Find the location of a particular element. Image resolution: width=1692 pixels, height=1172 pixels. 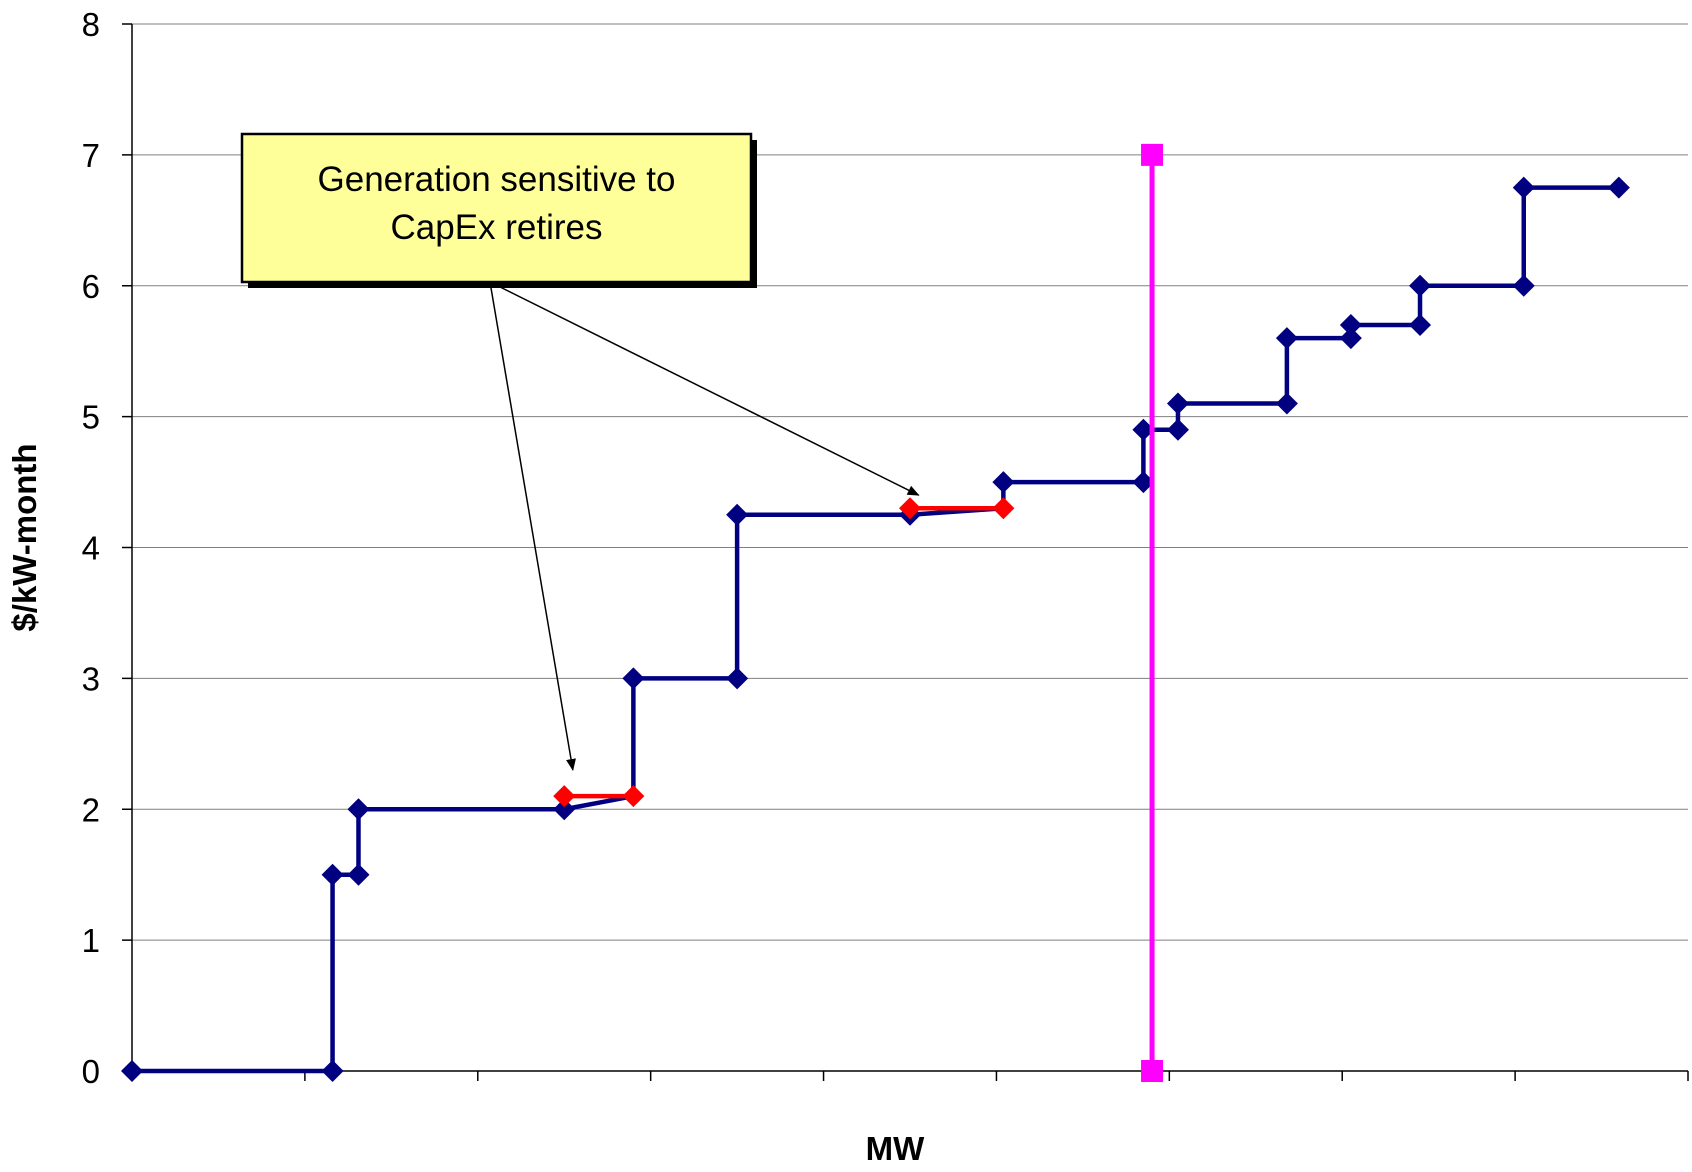

y-tick-label-1: 1 is located at coordinates (91, 940).